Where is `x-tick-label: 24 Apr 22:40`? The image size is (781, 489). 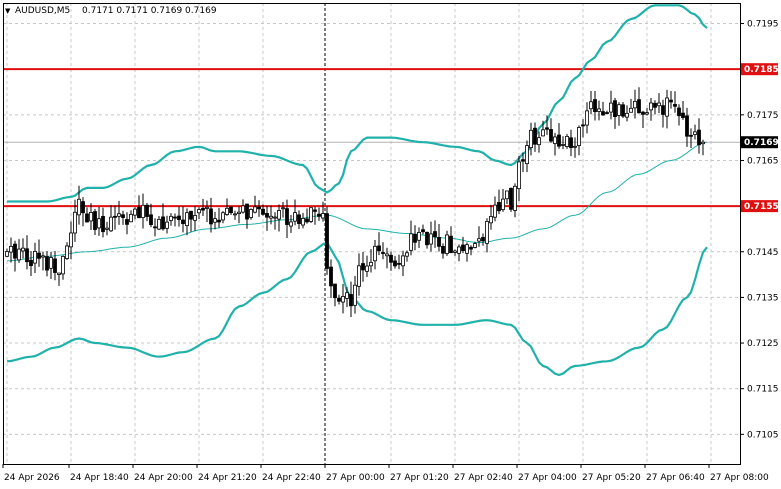
x-tick-label: 24 Apr 22:40 is located at coordinates (291, 478).